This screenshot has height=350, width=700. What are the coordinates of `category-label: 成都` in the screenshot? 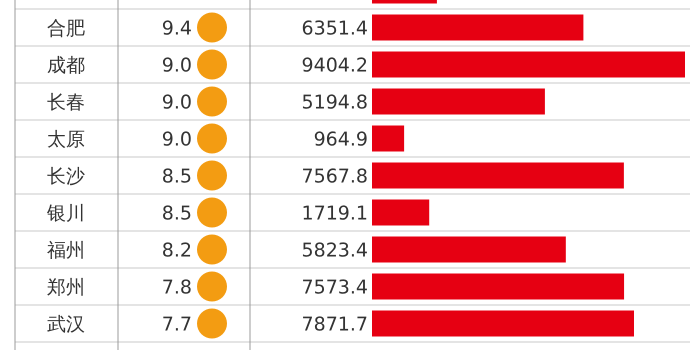 It's located at (66, 65).